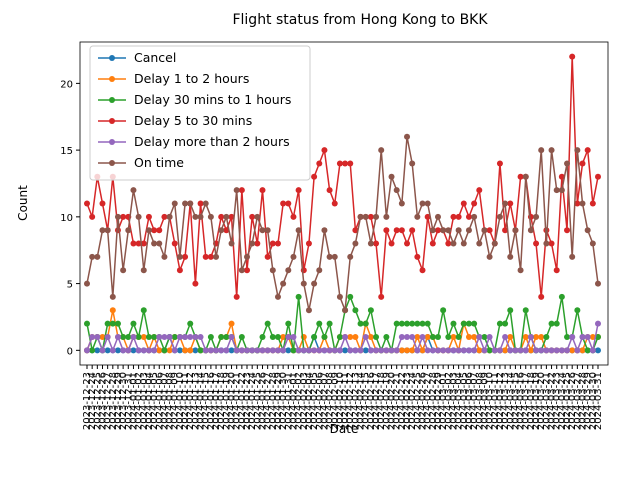 The height and width of the screenshot is (480, 640). I want to click on y-tick-label: 5, so click(70, 285).